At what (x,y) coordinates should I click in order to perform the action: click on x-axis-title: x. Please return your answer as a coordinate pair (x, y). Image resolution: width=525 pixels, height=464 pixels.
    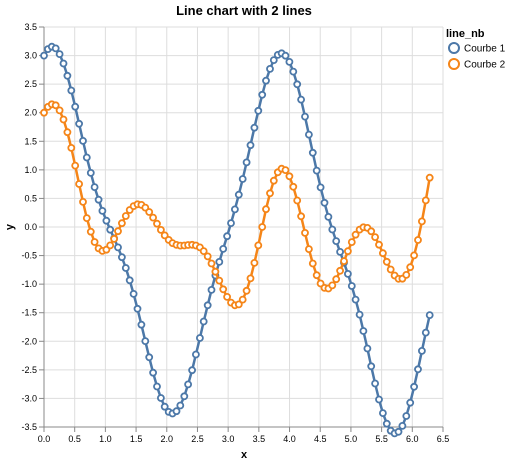
    Looking at the image, I should click on (244, 455).